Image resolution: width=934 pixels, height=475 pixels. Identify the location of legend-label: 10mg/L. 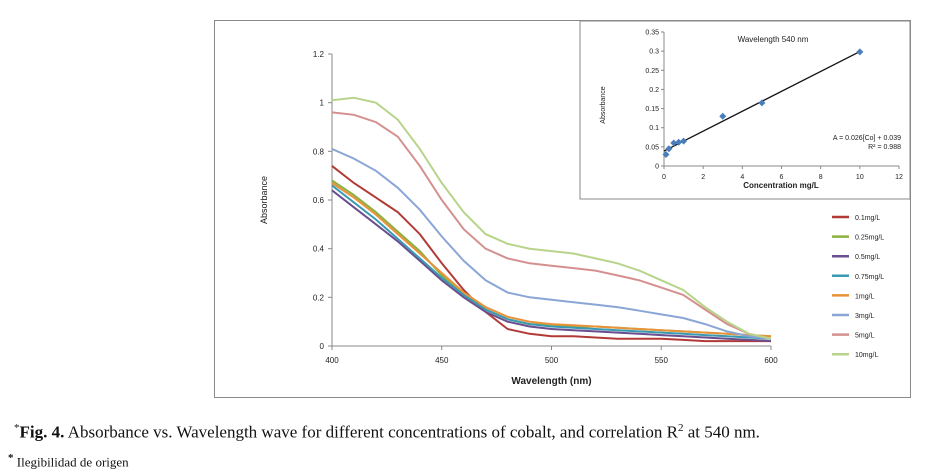
(866, 355).